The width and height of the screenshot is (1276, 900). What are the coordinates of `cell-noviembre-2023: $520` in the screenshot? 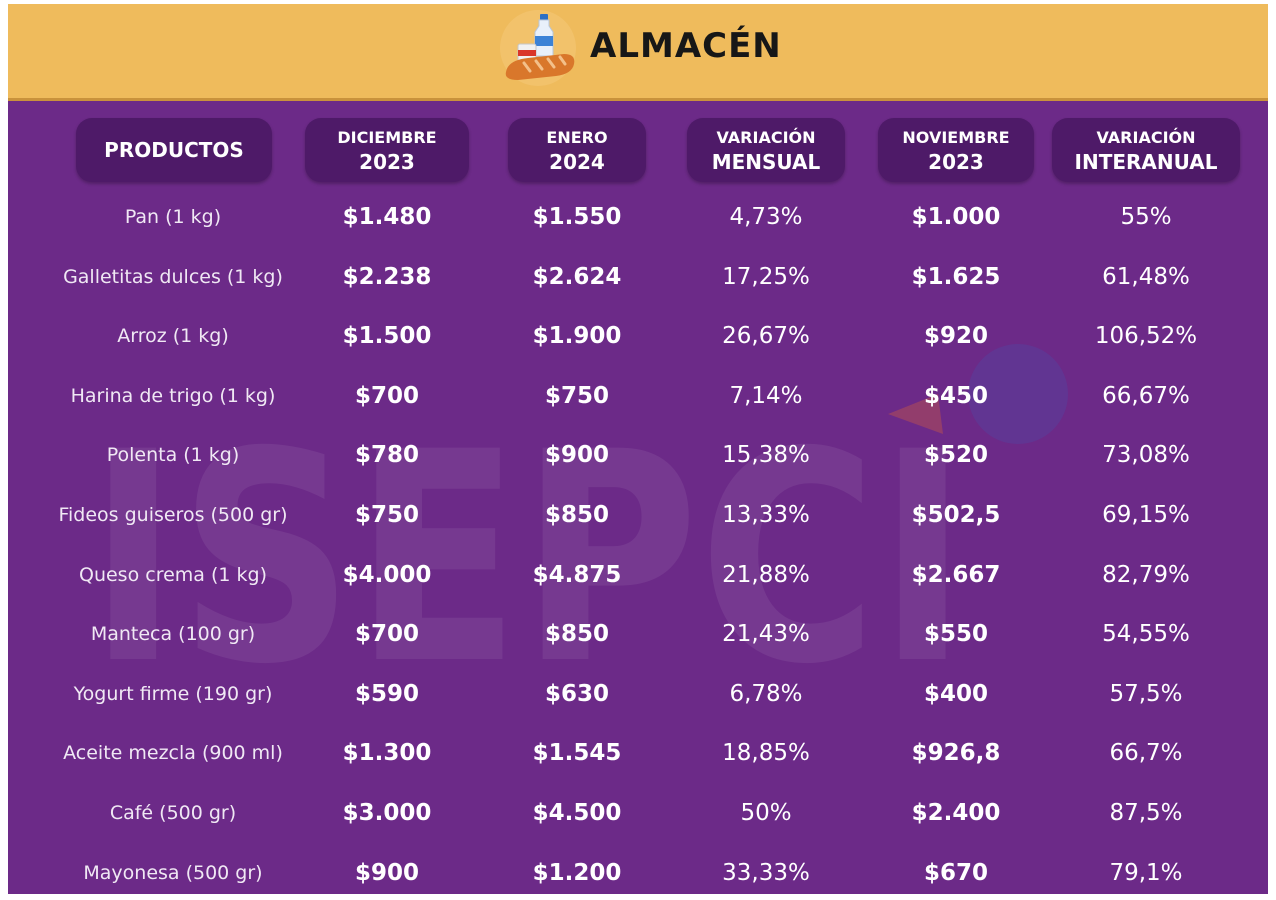 It's located at (955, 455).